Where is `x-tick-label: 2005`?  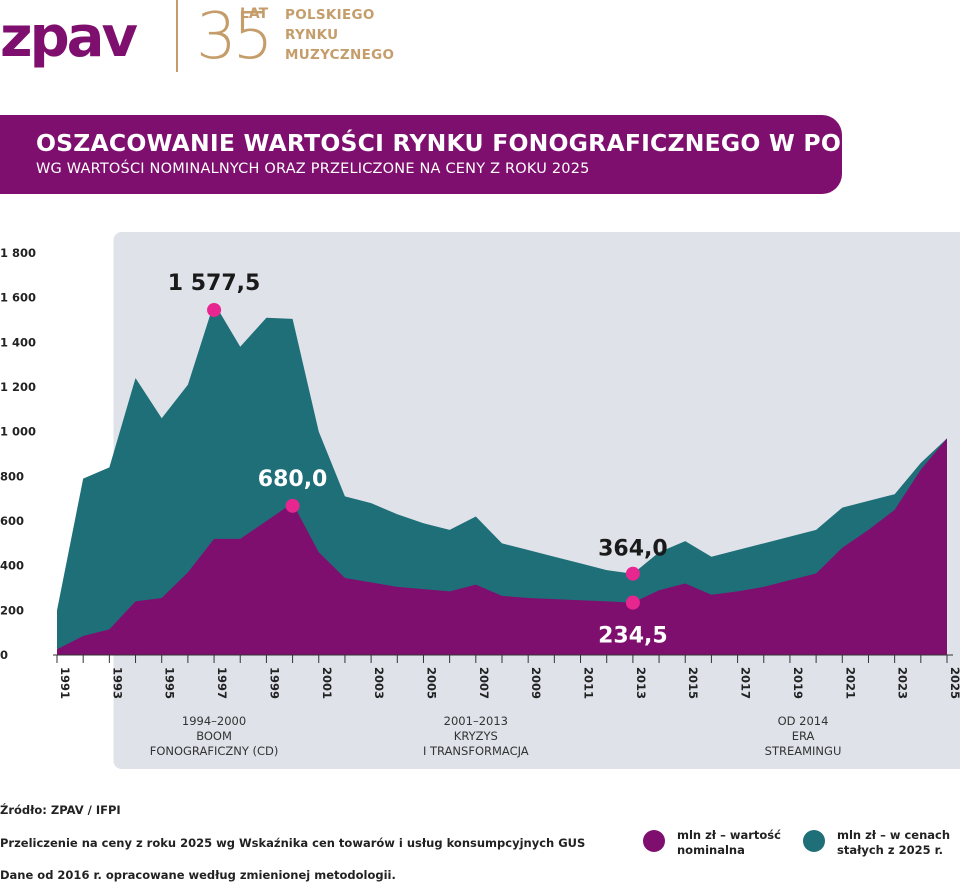
x-tick-label: 2005 is located at coordinates (431, 683).